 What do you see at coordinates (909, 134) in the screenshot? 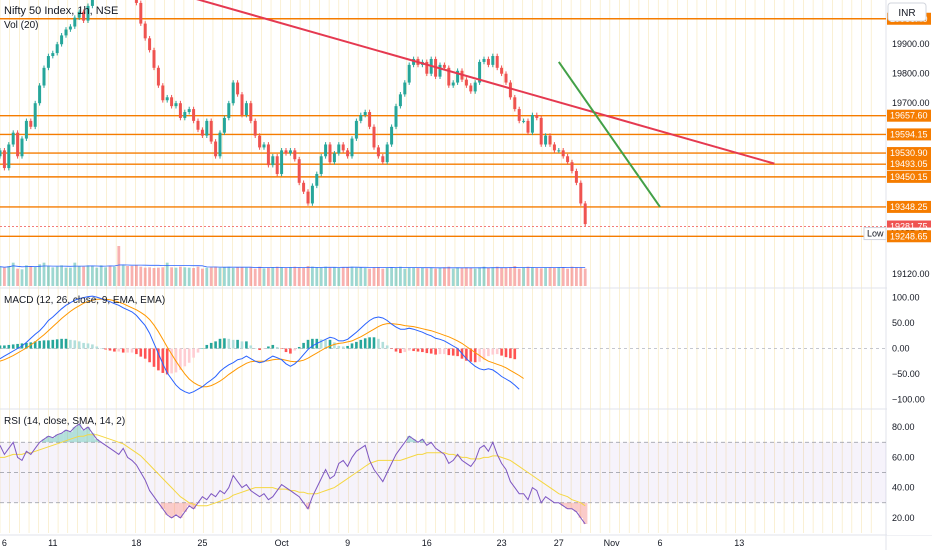
I see `price-level-tag: 19594.15` at bounding box center [909, 134].